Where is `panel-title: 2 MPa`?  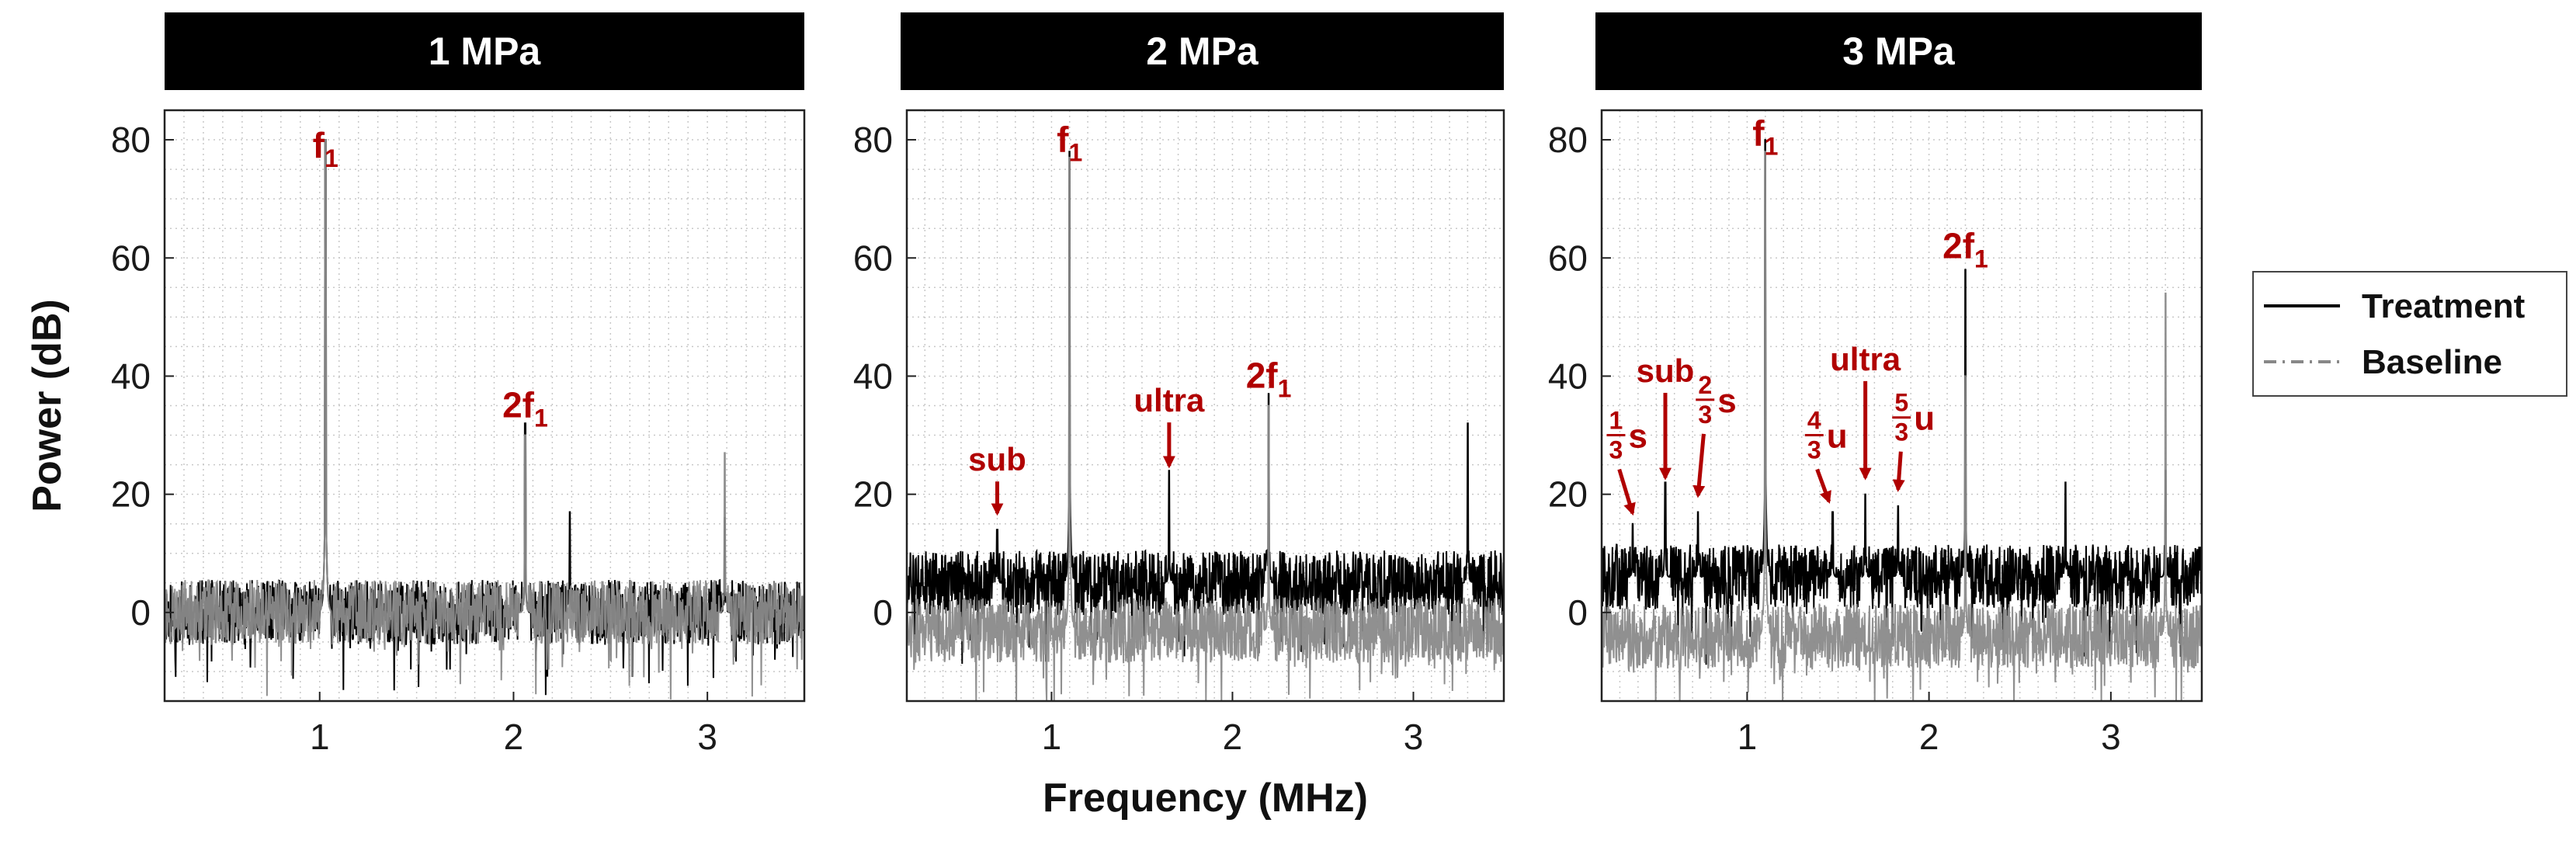
panel-title: 2 MPa is located at coordinates (1202, 52).